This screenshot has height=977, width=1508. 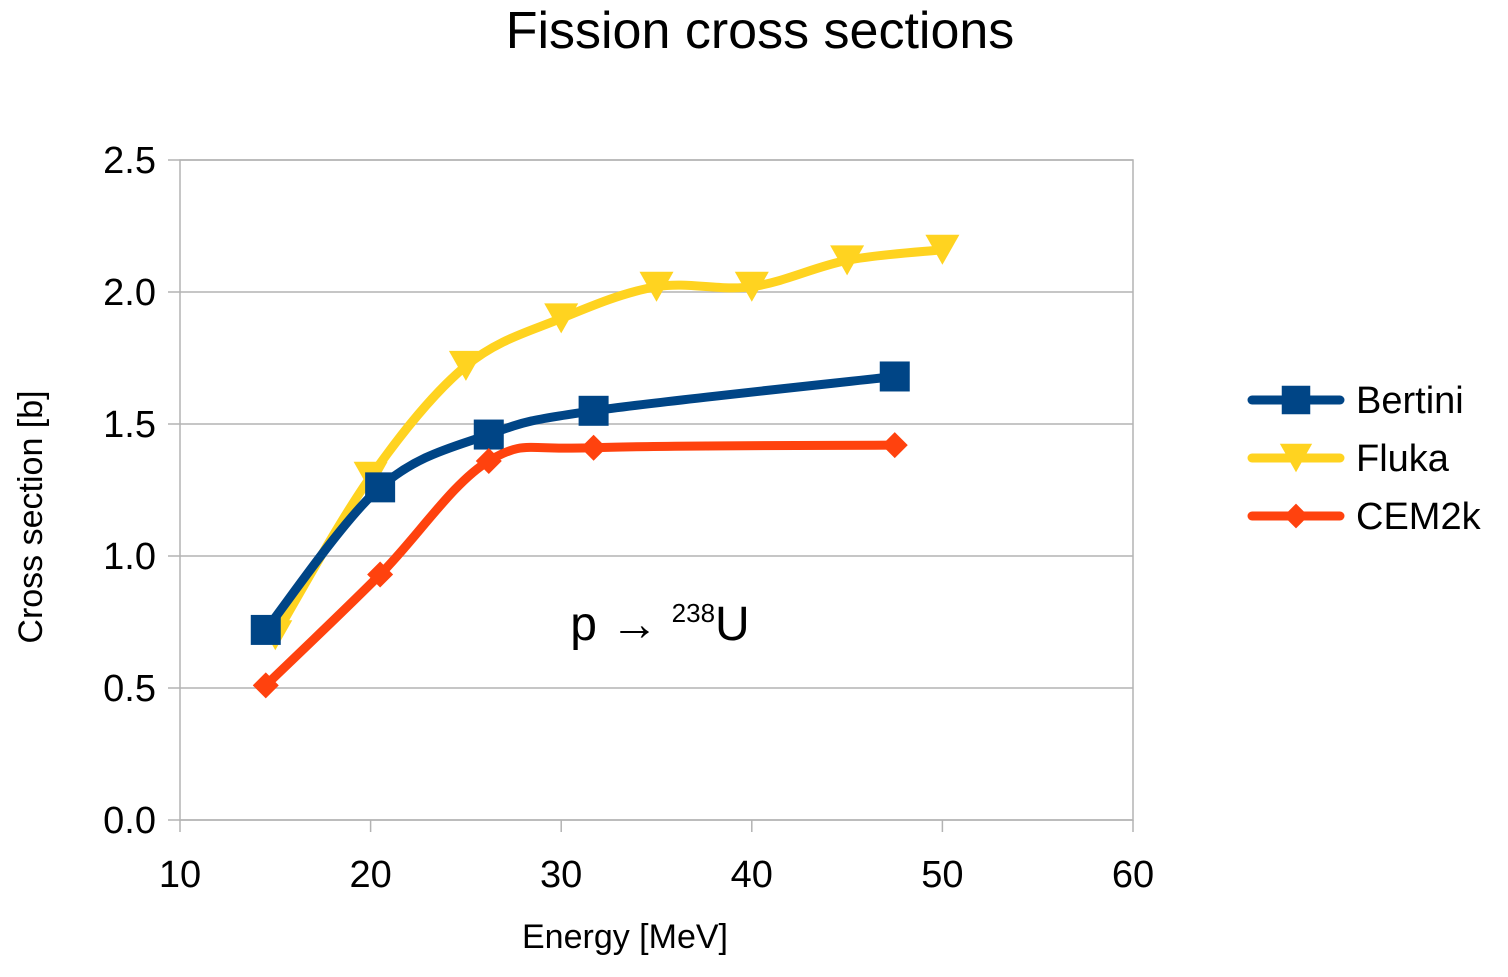 What do you see at coordinates (732, 624) in the screenshot?
I see `reaction-annotation-element: U` at bounding box center [732, 624].